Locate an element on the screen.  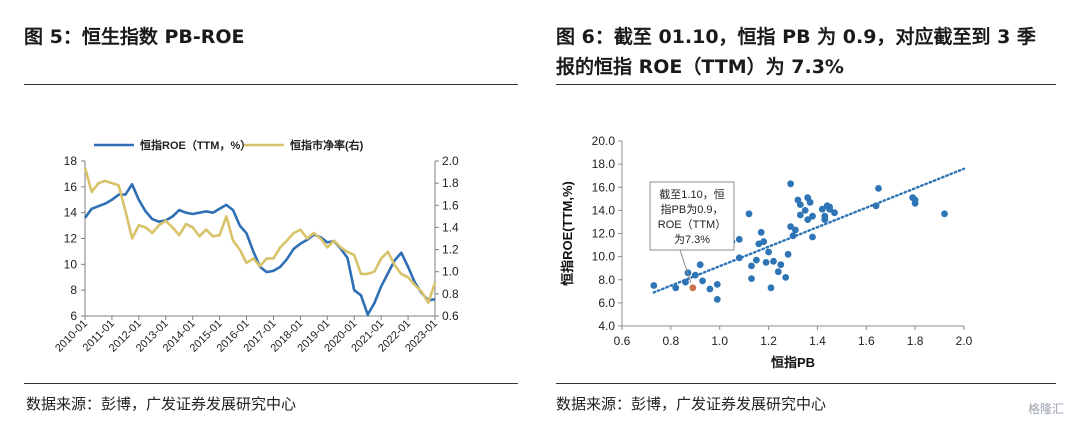
left-y-tick-label: 8 is located at coordinates (73, 290).